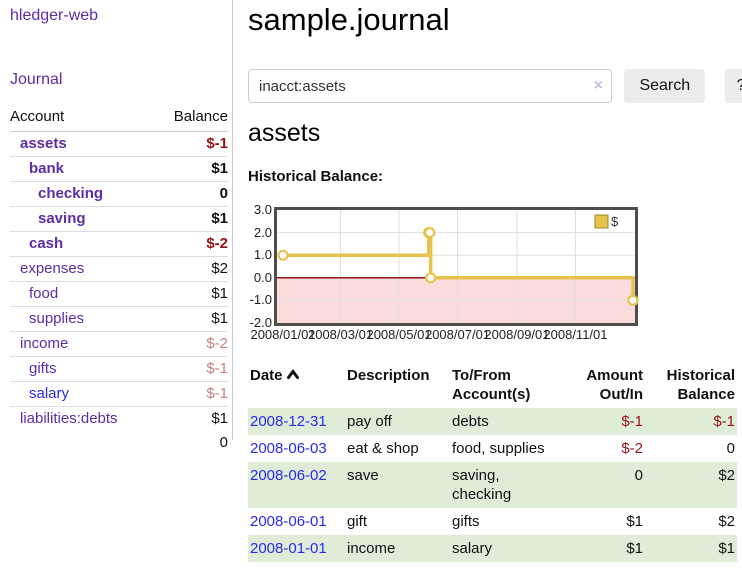  What do you see at coordinates (491, 385) in the screenshot?
I see `register-header-tofrom: To/From Account(s)` at bounding box center [491, 385].